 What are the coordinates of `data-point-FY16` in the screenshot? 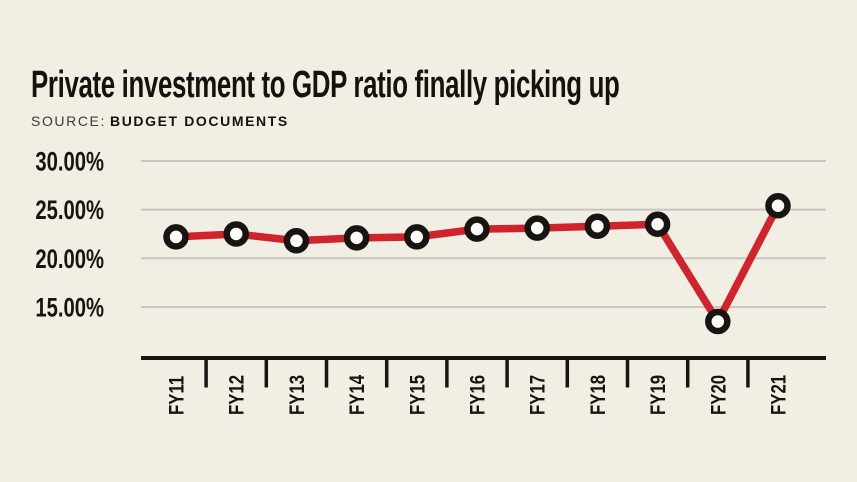 It's located at (477, 229).